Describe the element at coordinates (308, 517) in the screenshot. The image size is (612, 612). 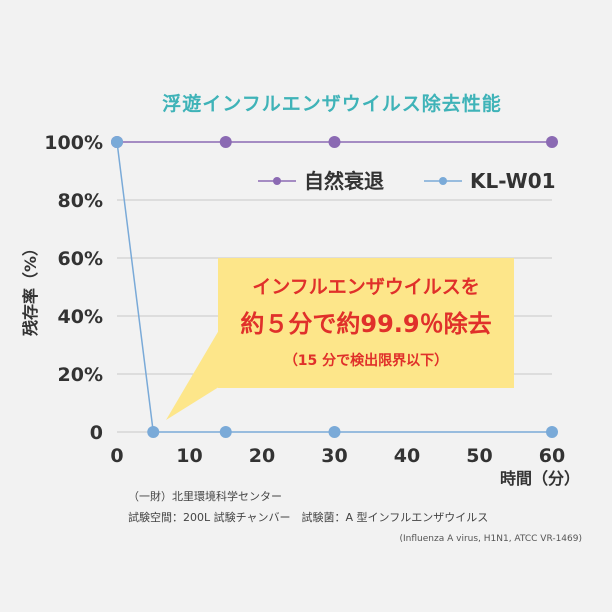
I see `note-conditions: 試験空間：200L 試験チャンバー 試験菌：A 型インフルエンザウイルス` at that location.